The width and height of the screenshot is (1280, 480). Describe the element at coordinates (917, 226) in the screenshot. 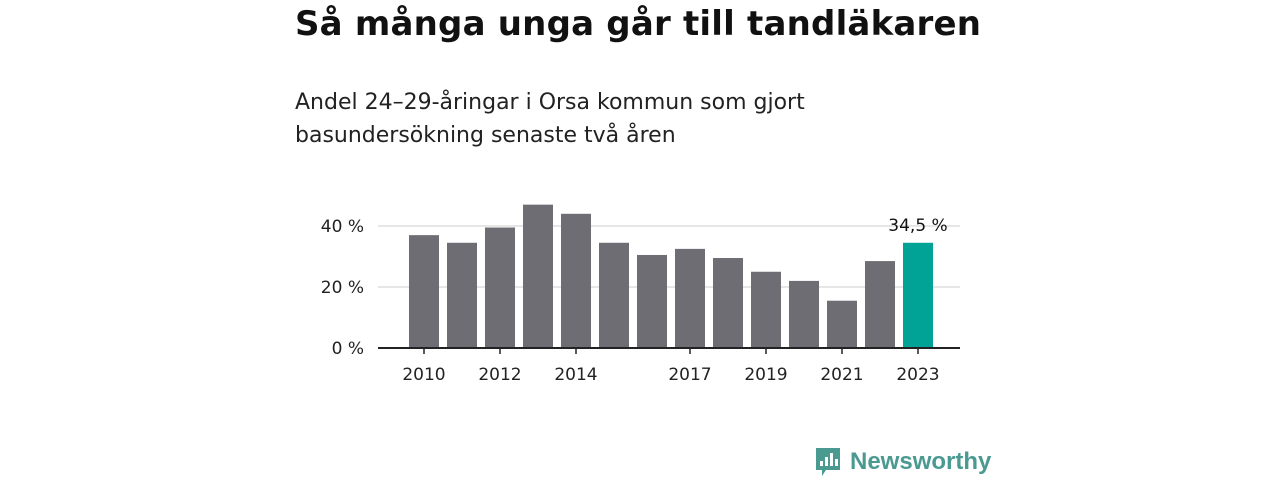

I see `highlight-data-label: 34,5 %` at that location.